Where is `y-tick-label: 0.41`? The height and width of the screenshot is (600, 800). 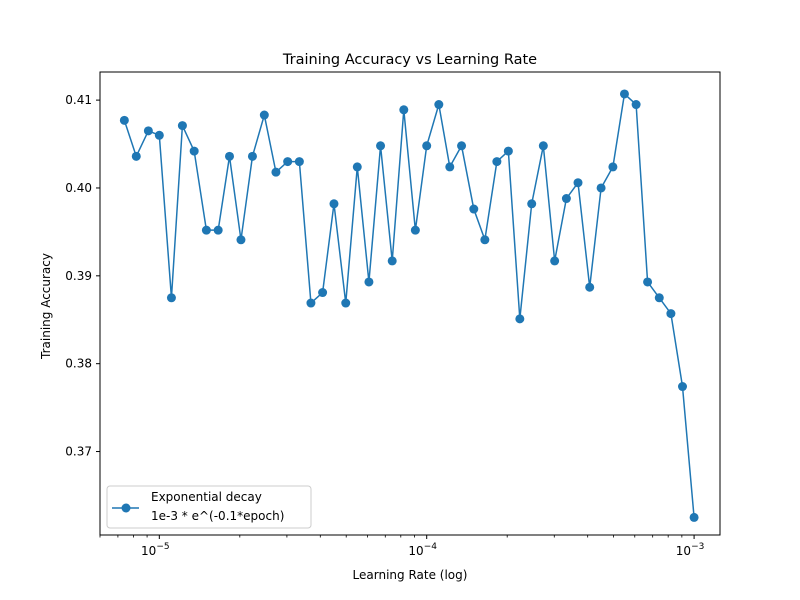
y-tick-label: 0.41 is located at coordinates (78, 100).